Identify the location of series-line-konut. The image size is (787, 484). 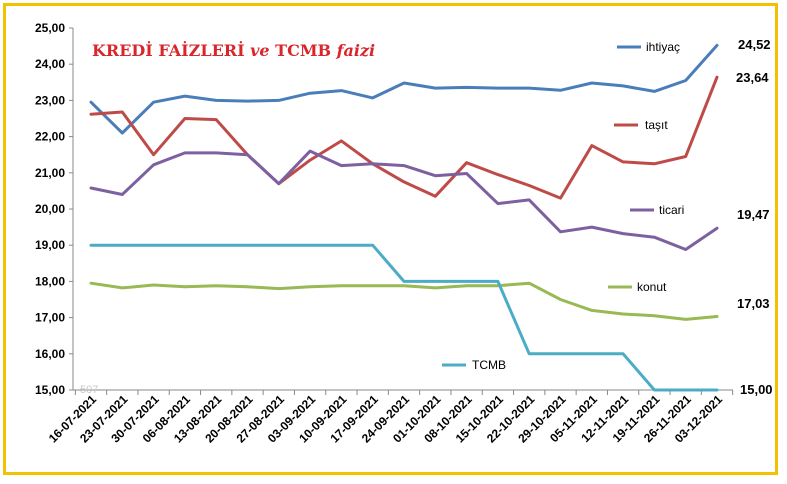
(404, 301).